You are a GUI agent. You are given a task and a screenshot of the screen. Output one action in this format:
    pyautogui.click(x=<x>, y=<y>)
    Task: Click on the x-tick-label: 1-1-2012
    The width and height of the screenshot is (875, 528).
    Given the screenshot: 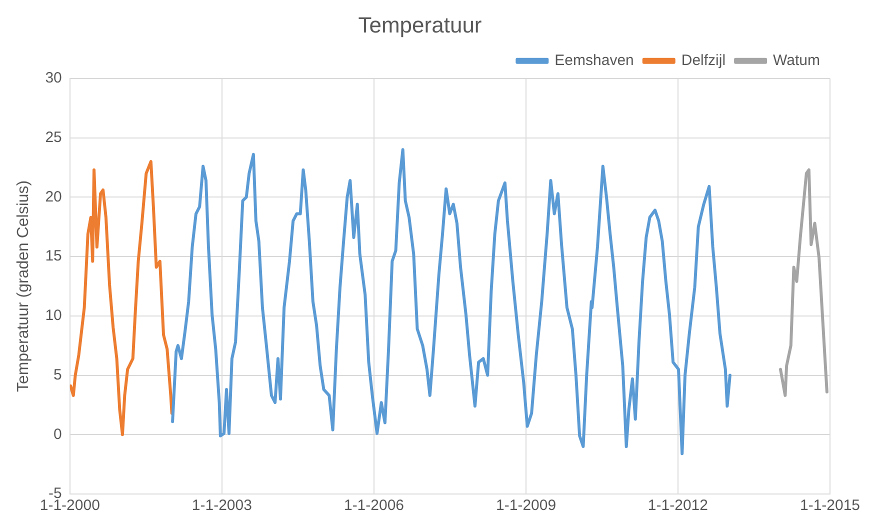 What is the action you would take?
    pyautogui.click(x=678, y=505)
    